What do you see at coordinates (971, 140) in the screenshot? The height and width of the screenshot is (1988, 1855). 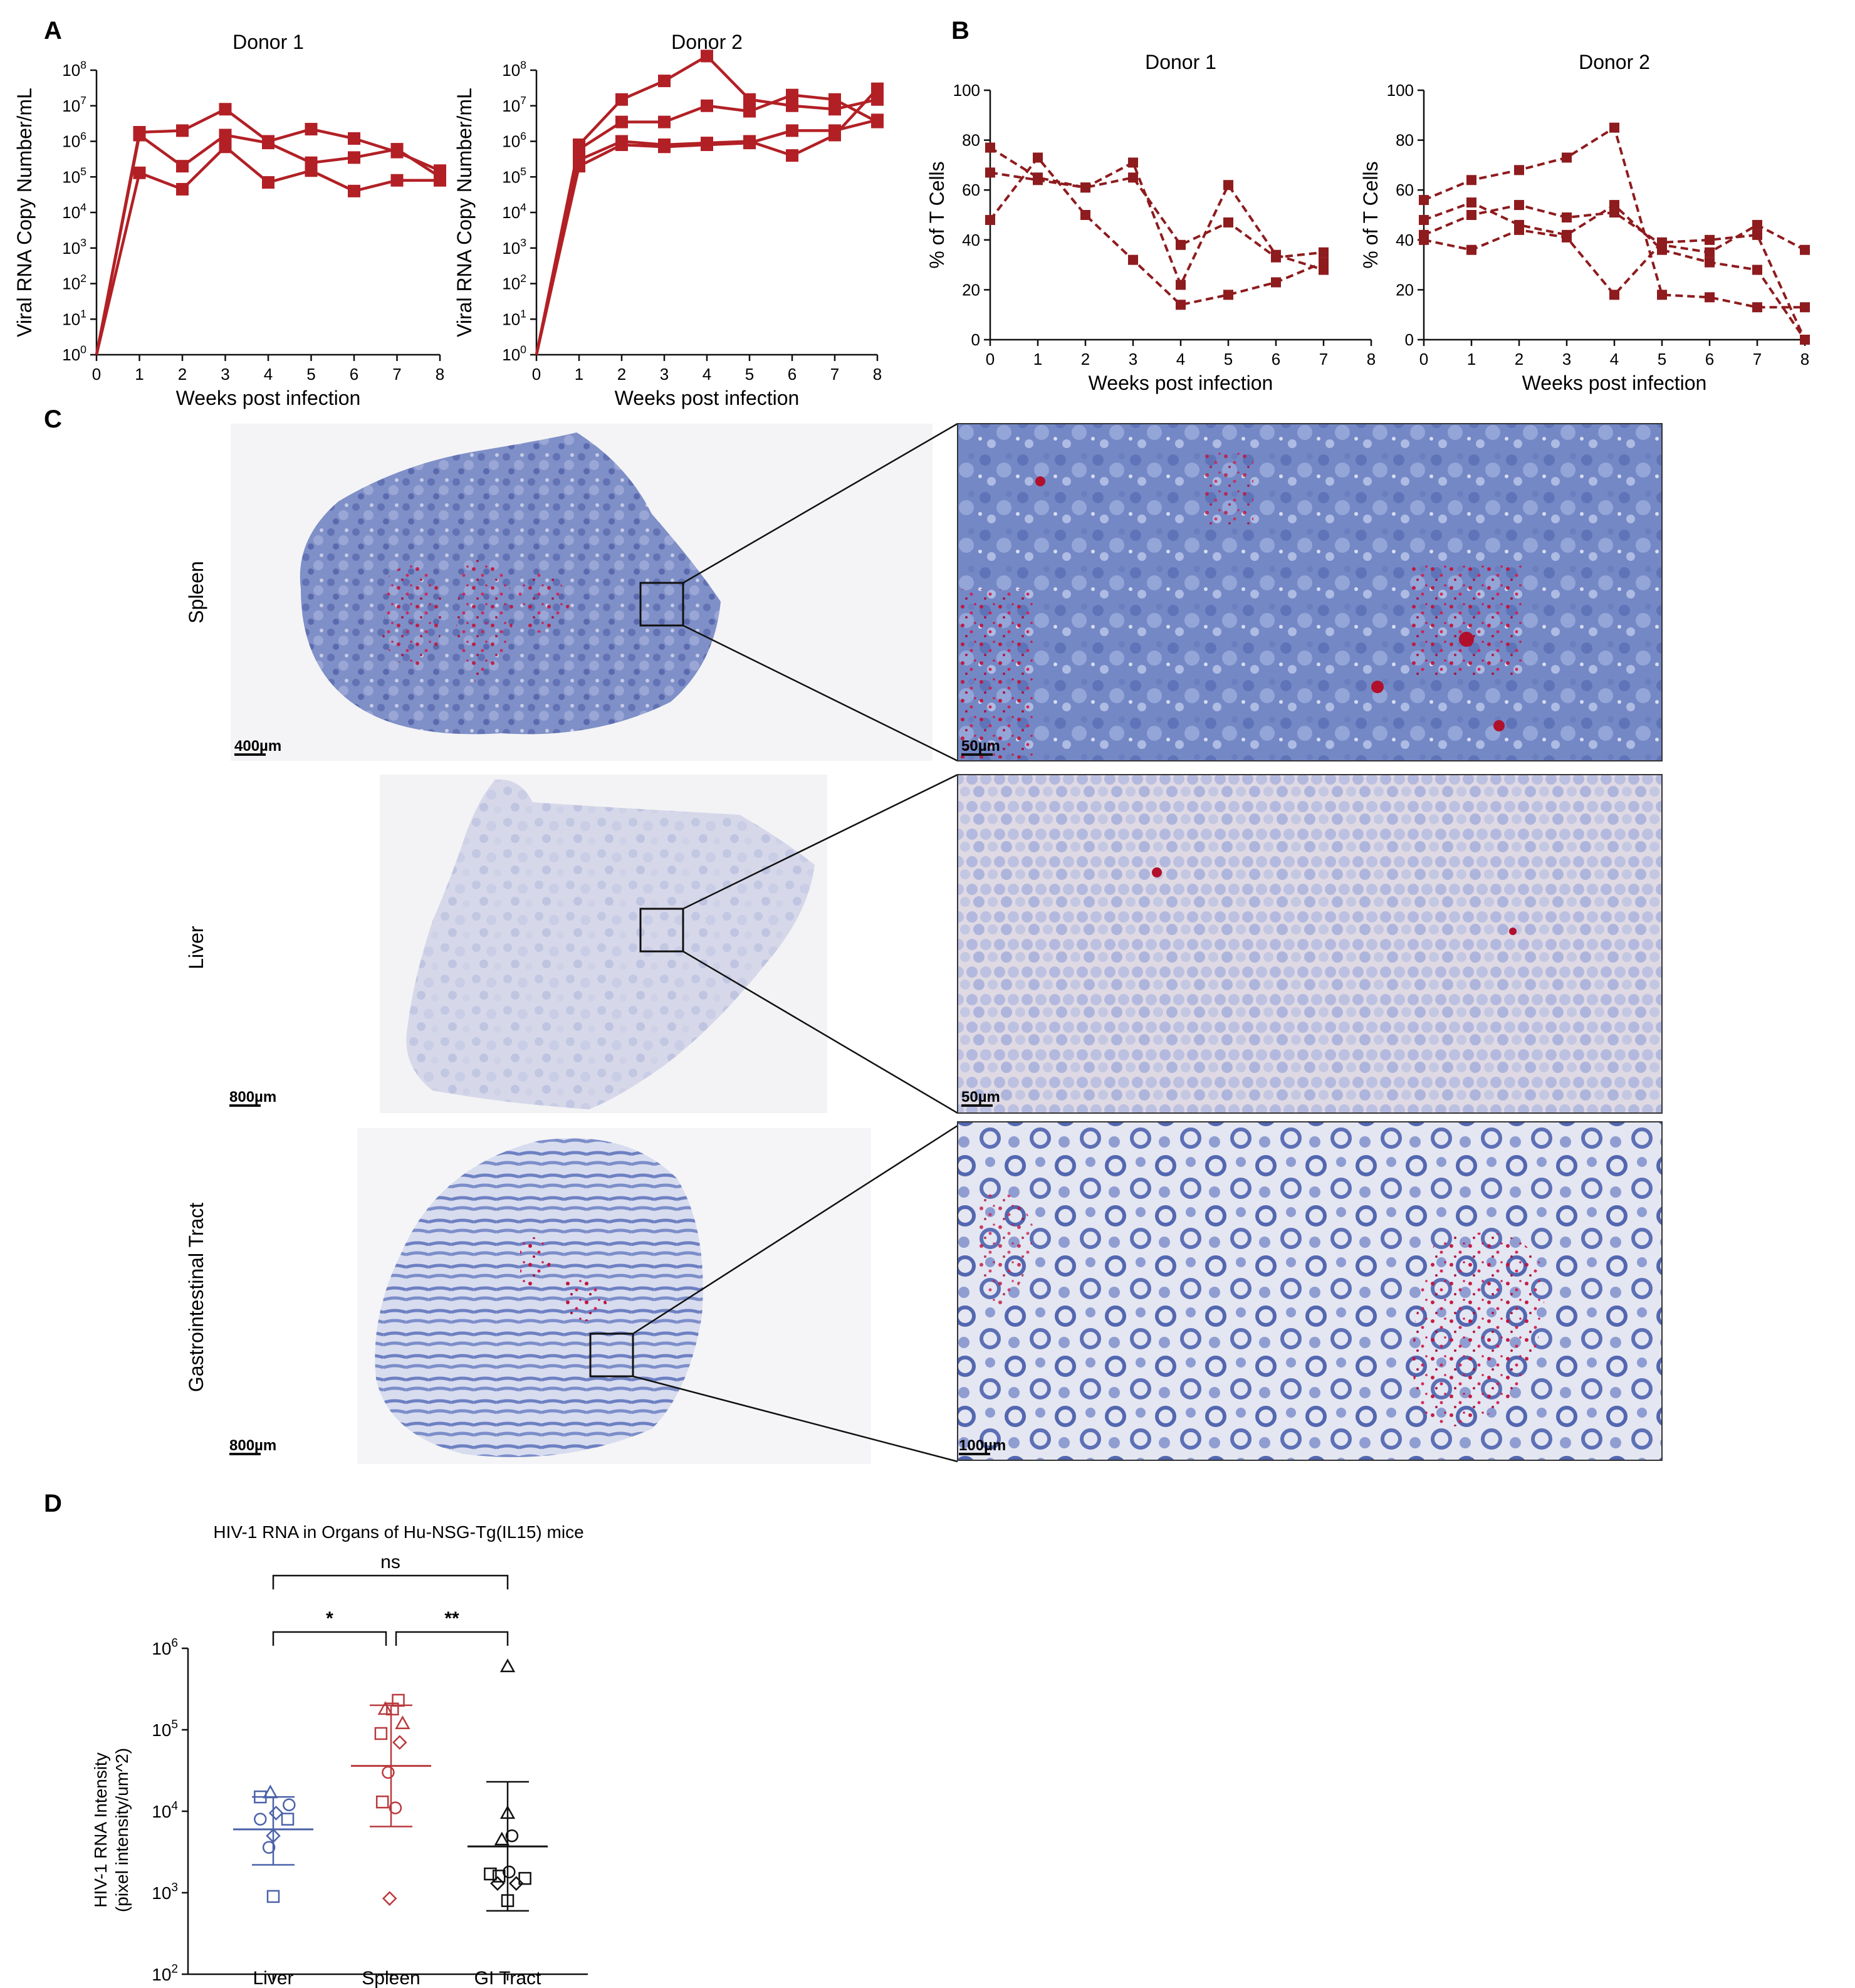 I see `y-tick-label: 80` at bounding box center [971, 140].